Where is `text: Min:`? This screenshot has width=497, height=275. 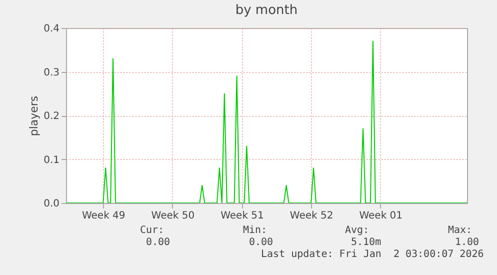
text: Min: is located at coordinates (255, 230).